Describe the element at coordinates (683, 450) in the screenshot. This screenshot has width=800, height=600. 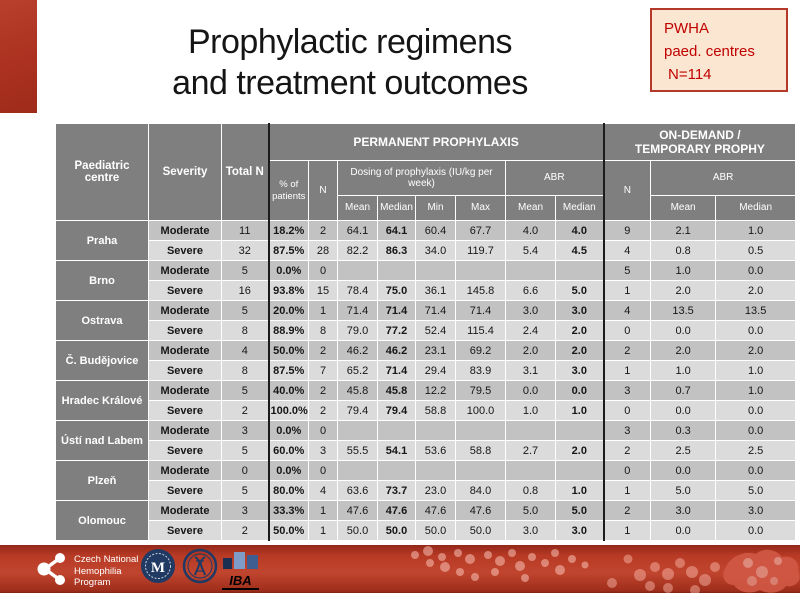
I see `table-cell-od_mean: 2.5` at that location.